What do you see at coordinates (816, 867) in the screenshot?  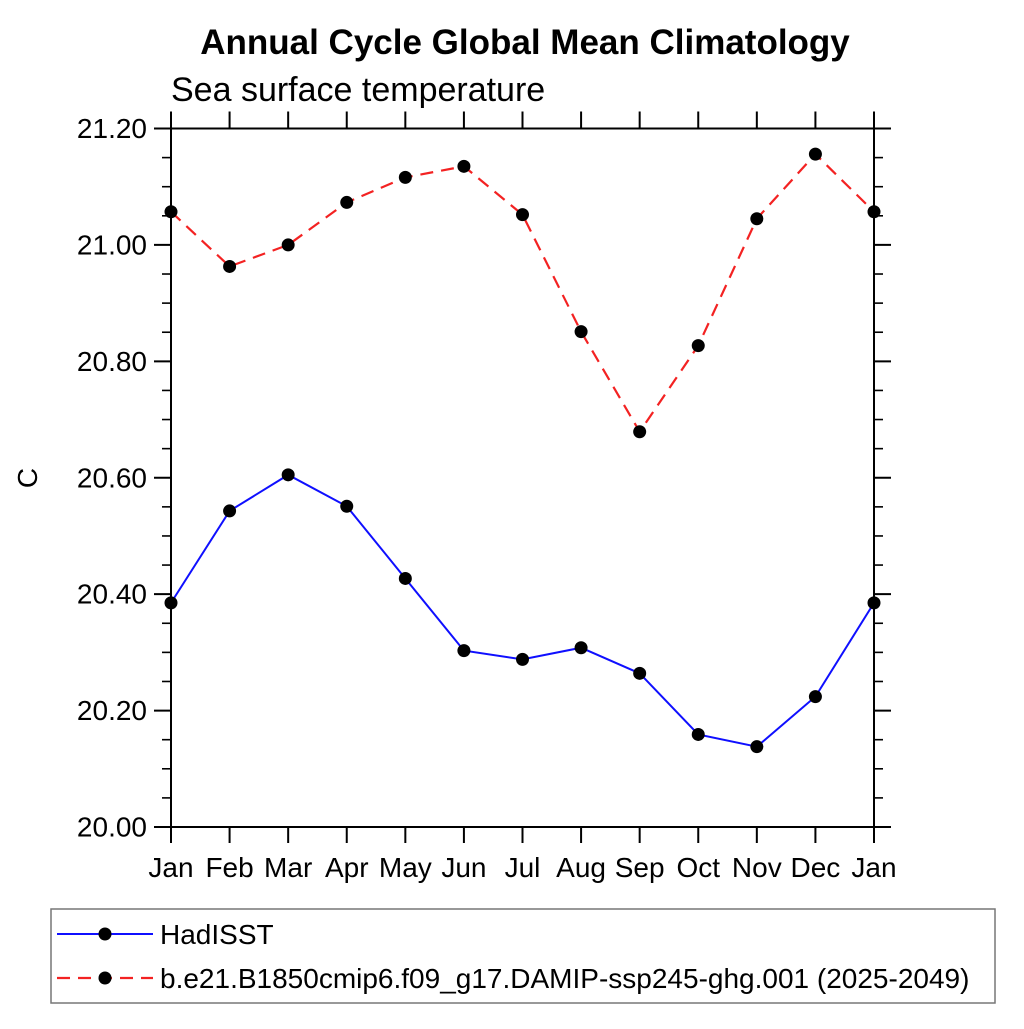 I see `x-tick-label: Dec` at bounding box center [816, 867].